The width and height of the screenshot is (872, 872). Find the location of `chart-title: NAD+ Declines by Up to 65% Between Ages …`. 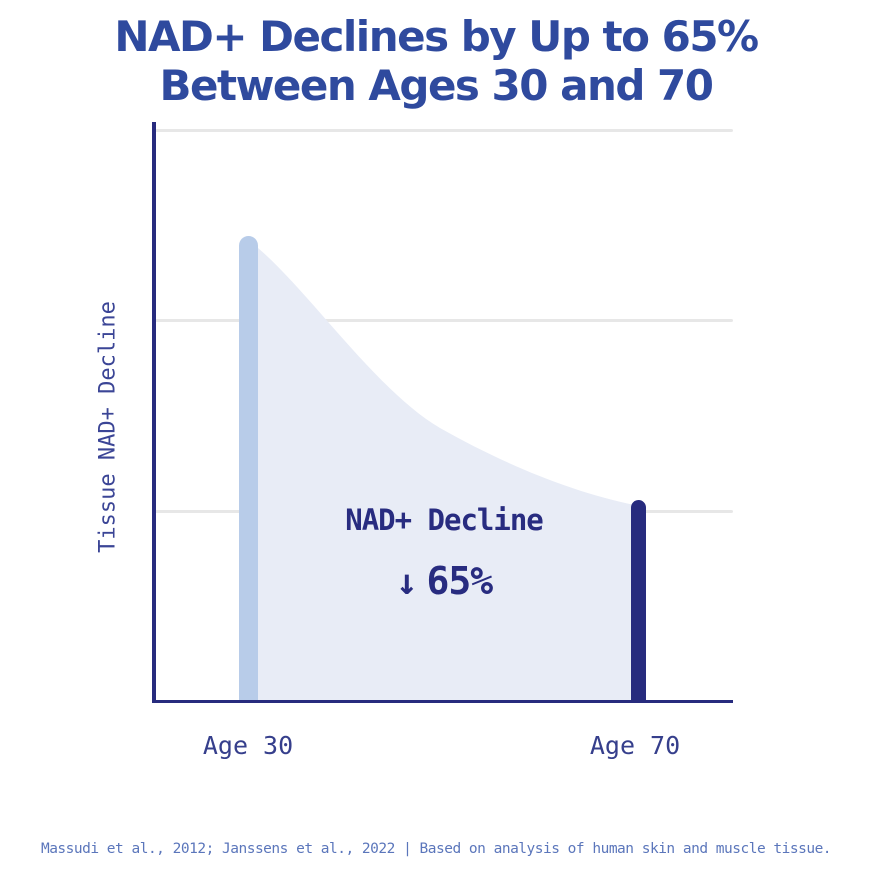

chart-title: NAD+ Declines by Up to 65% Between Ages … is located at coordinates (436, 61).